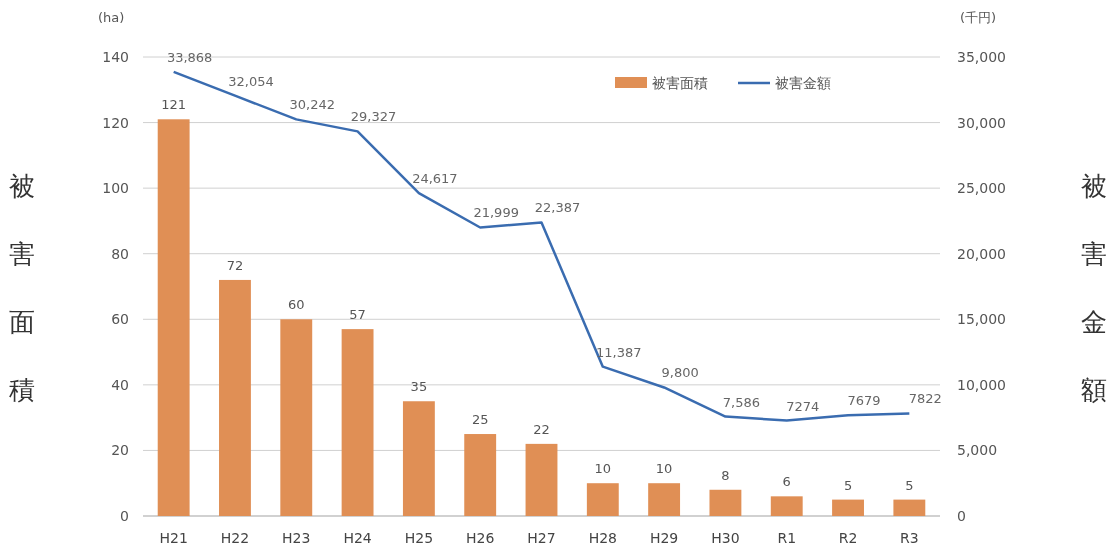 This screenshot has width=1114, height=550. What do you see at coordinates (978, 17) in the screenshot?
I see `text: (千円)` at bounding box center [978, 17].